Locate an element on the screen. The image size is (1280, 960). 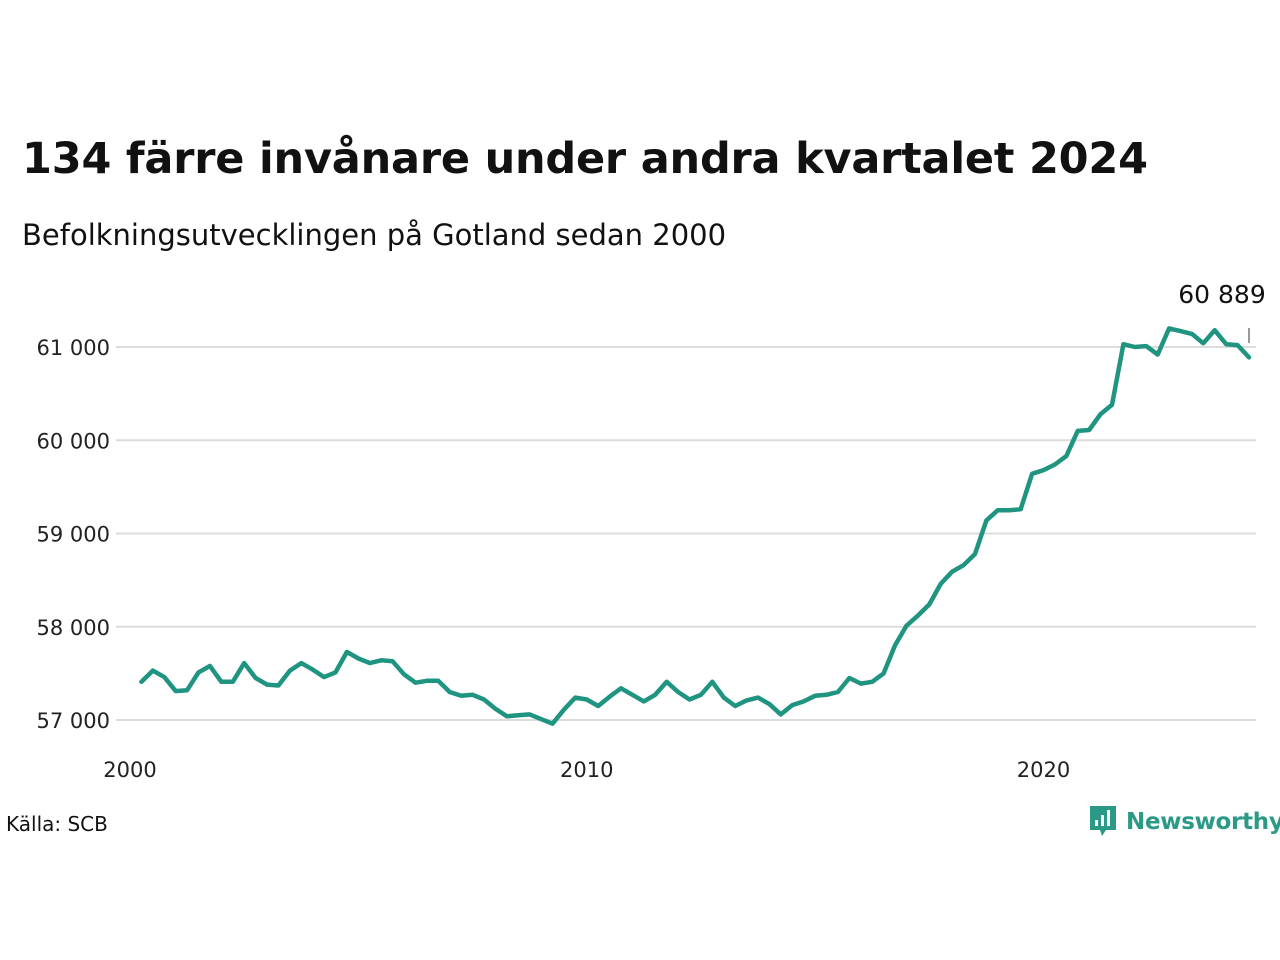
last-value-label: 60 889 is located at coordinates (1221, 294).